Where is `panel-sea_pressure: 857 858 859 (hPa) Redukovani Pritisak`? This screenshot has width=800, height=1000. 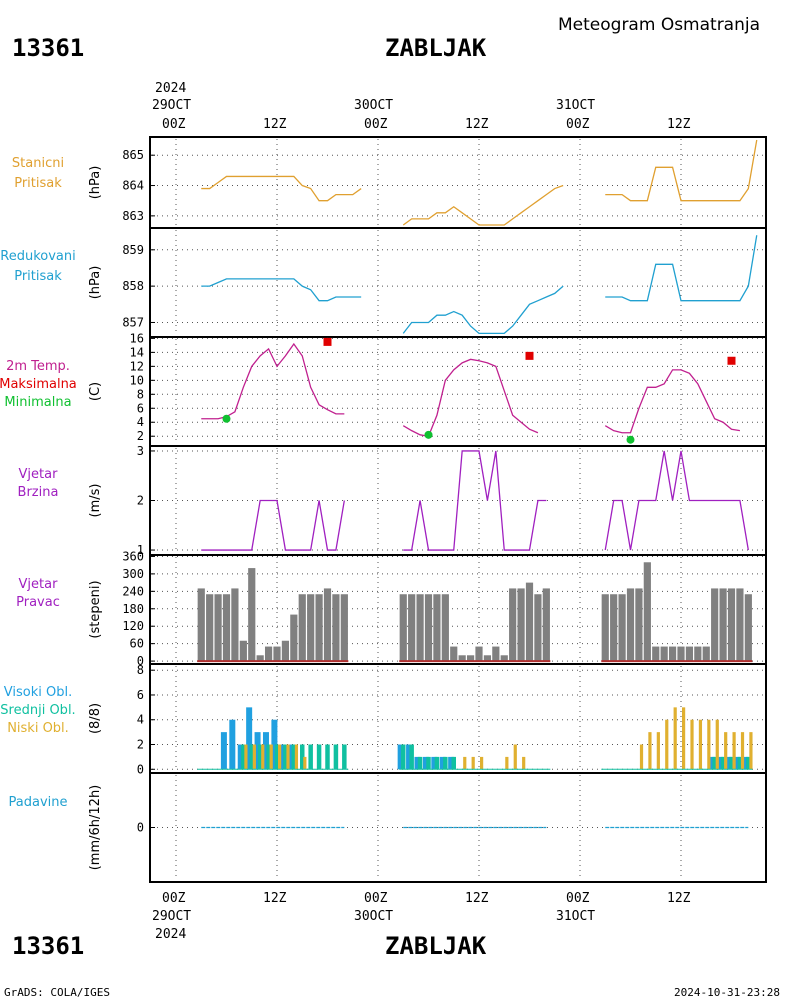
panel-sea_pressure: 857 858 859 (hPa) Redukovani Pritisak is located at coordinates (383, 282).